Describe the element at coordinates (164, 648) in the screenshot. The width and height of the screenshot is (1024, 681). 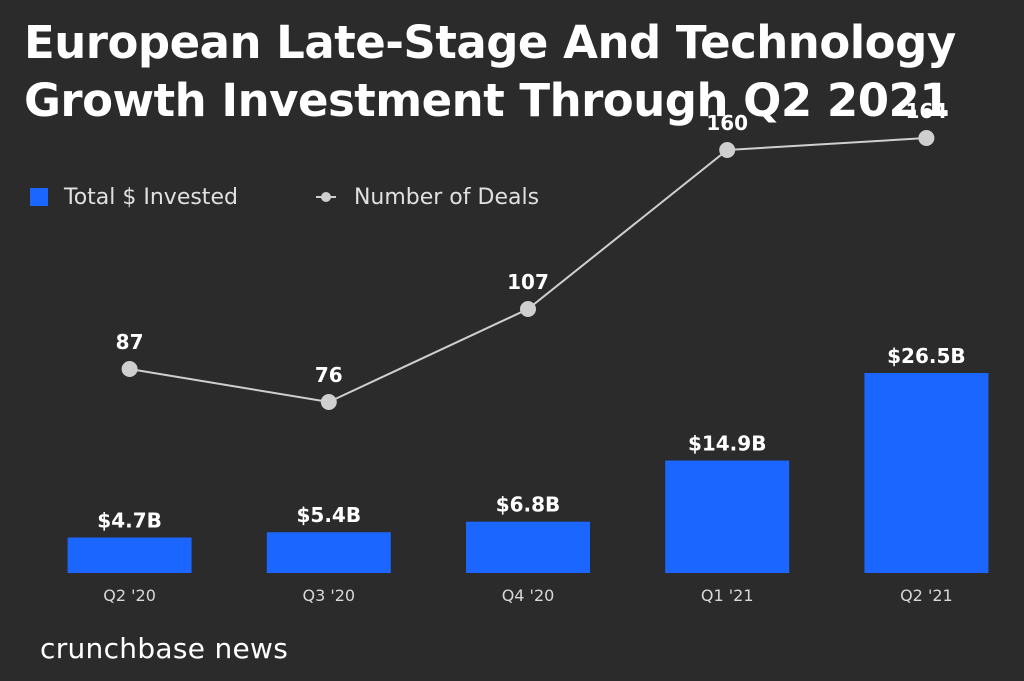
I see `brand-logo-text: crunchbase news` at that location.